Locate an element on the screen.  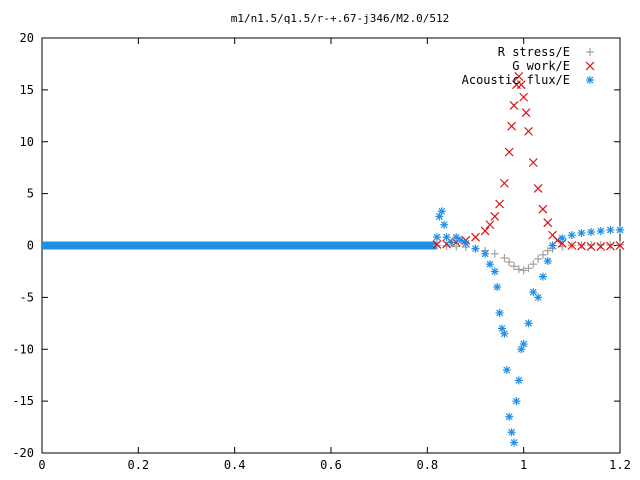
y-tick-label: -5 is located at coordinates (27, 297).